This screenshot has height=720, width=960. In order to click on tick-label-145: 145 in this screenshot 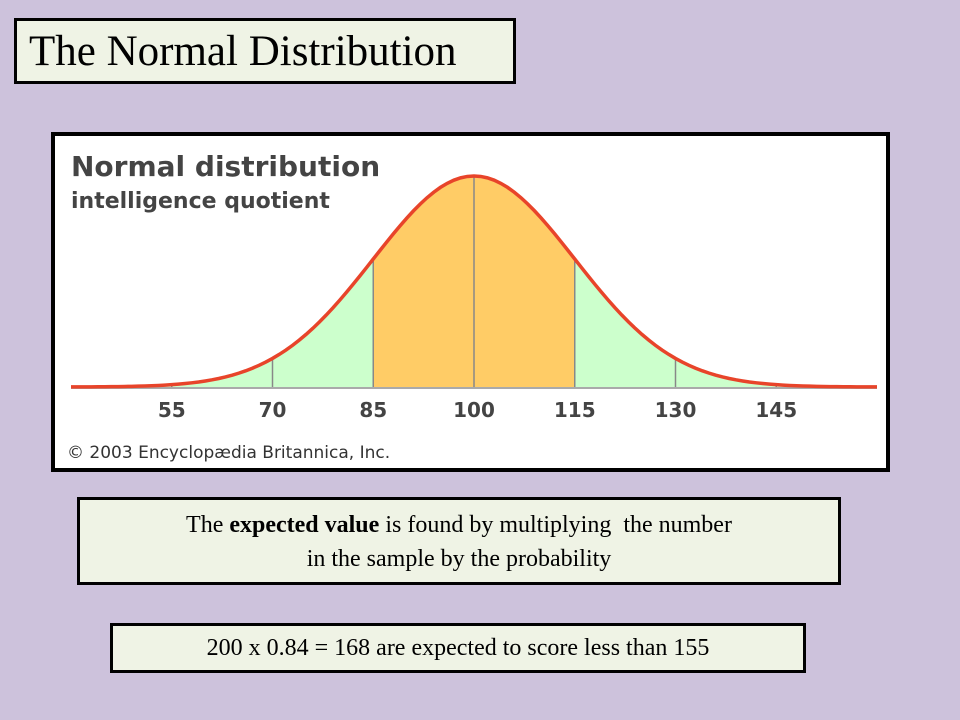, I will do `click(776, 410)`.